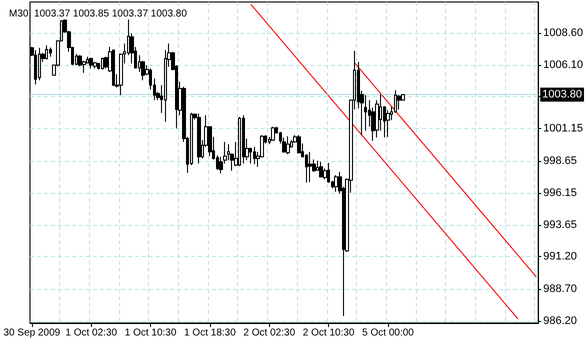 The image size is (586, 340). Describe the element at coordinates (388, 333) in the screenshot. I see `x-tick-label: 5 Oct 00:00` at that location.